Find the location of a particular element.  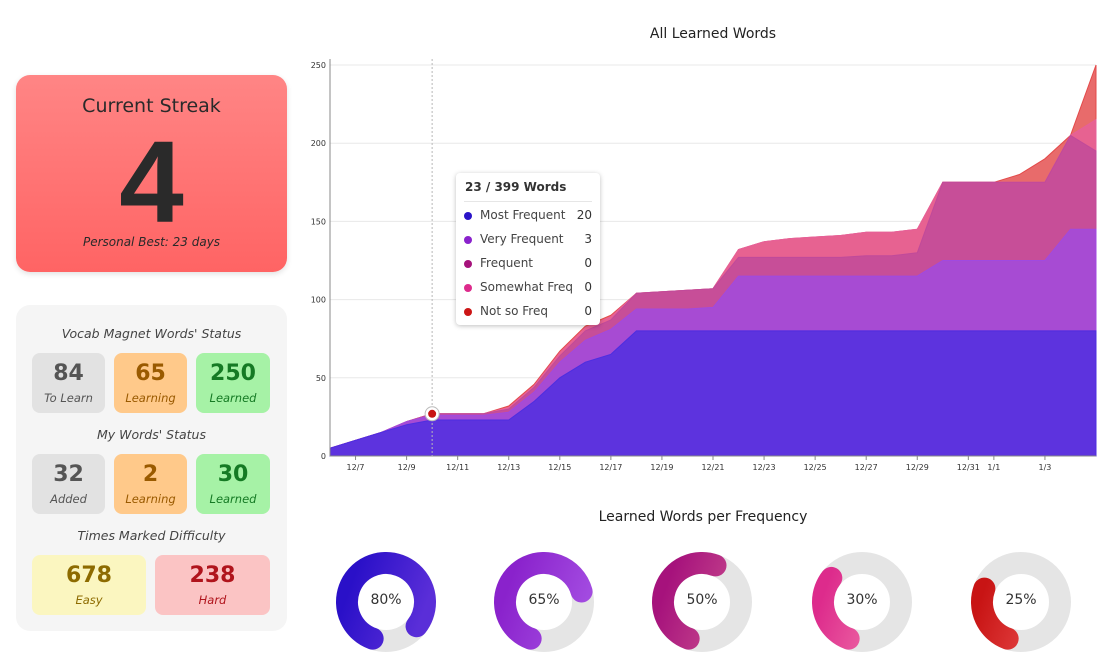

tooltip-row: Somewhat Freq 0 is located at coordinates (528, 288).